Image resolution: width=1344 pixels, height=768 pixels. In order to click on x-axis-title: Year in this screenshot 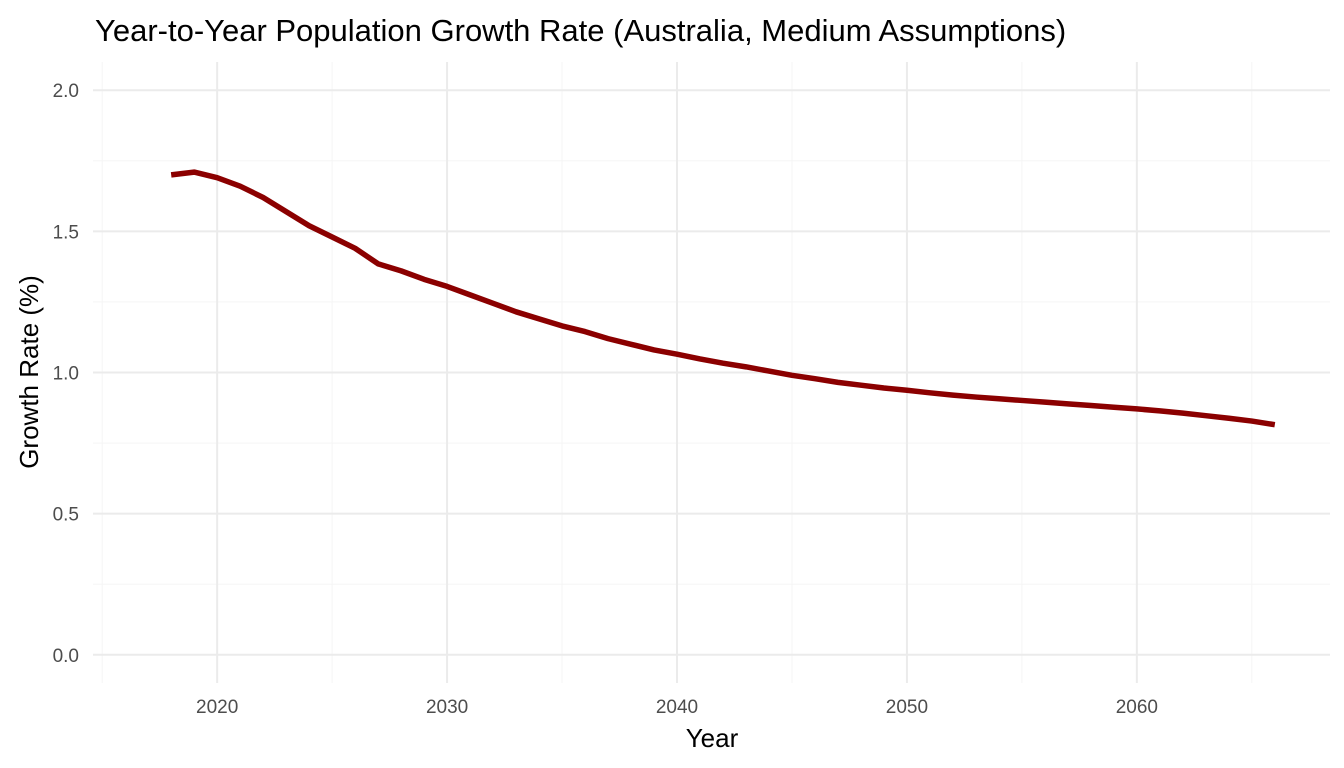, I will do `click(712, 738)`.